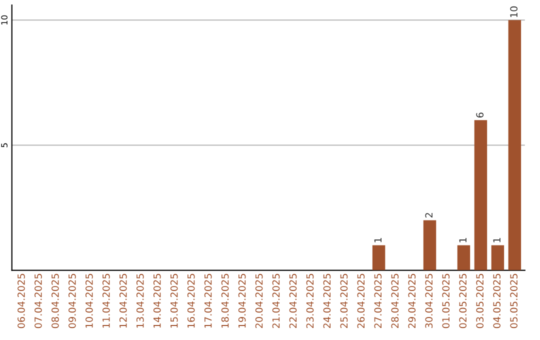  I want to click on x-tick-label: 29.04.2025, so click(412, 301).